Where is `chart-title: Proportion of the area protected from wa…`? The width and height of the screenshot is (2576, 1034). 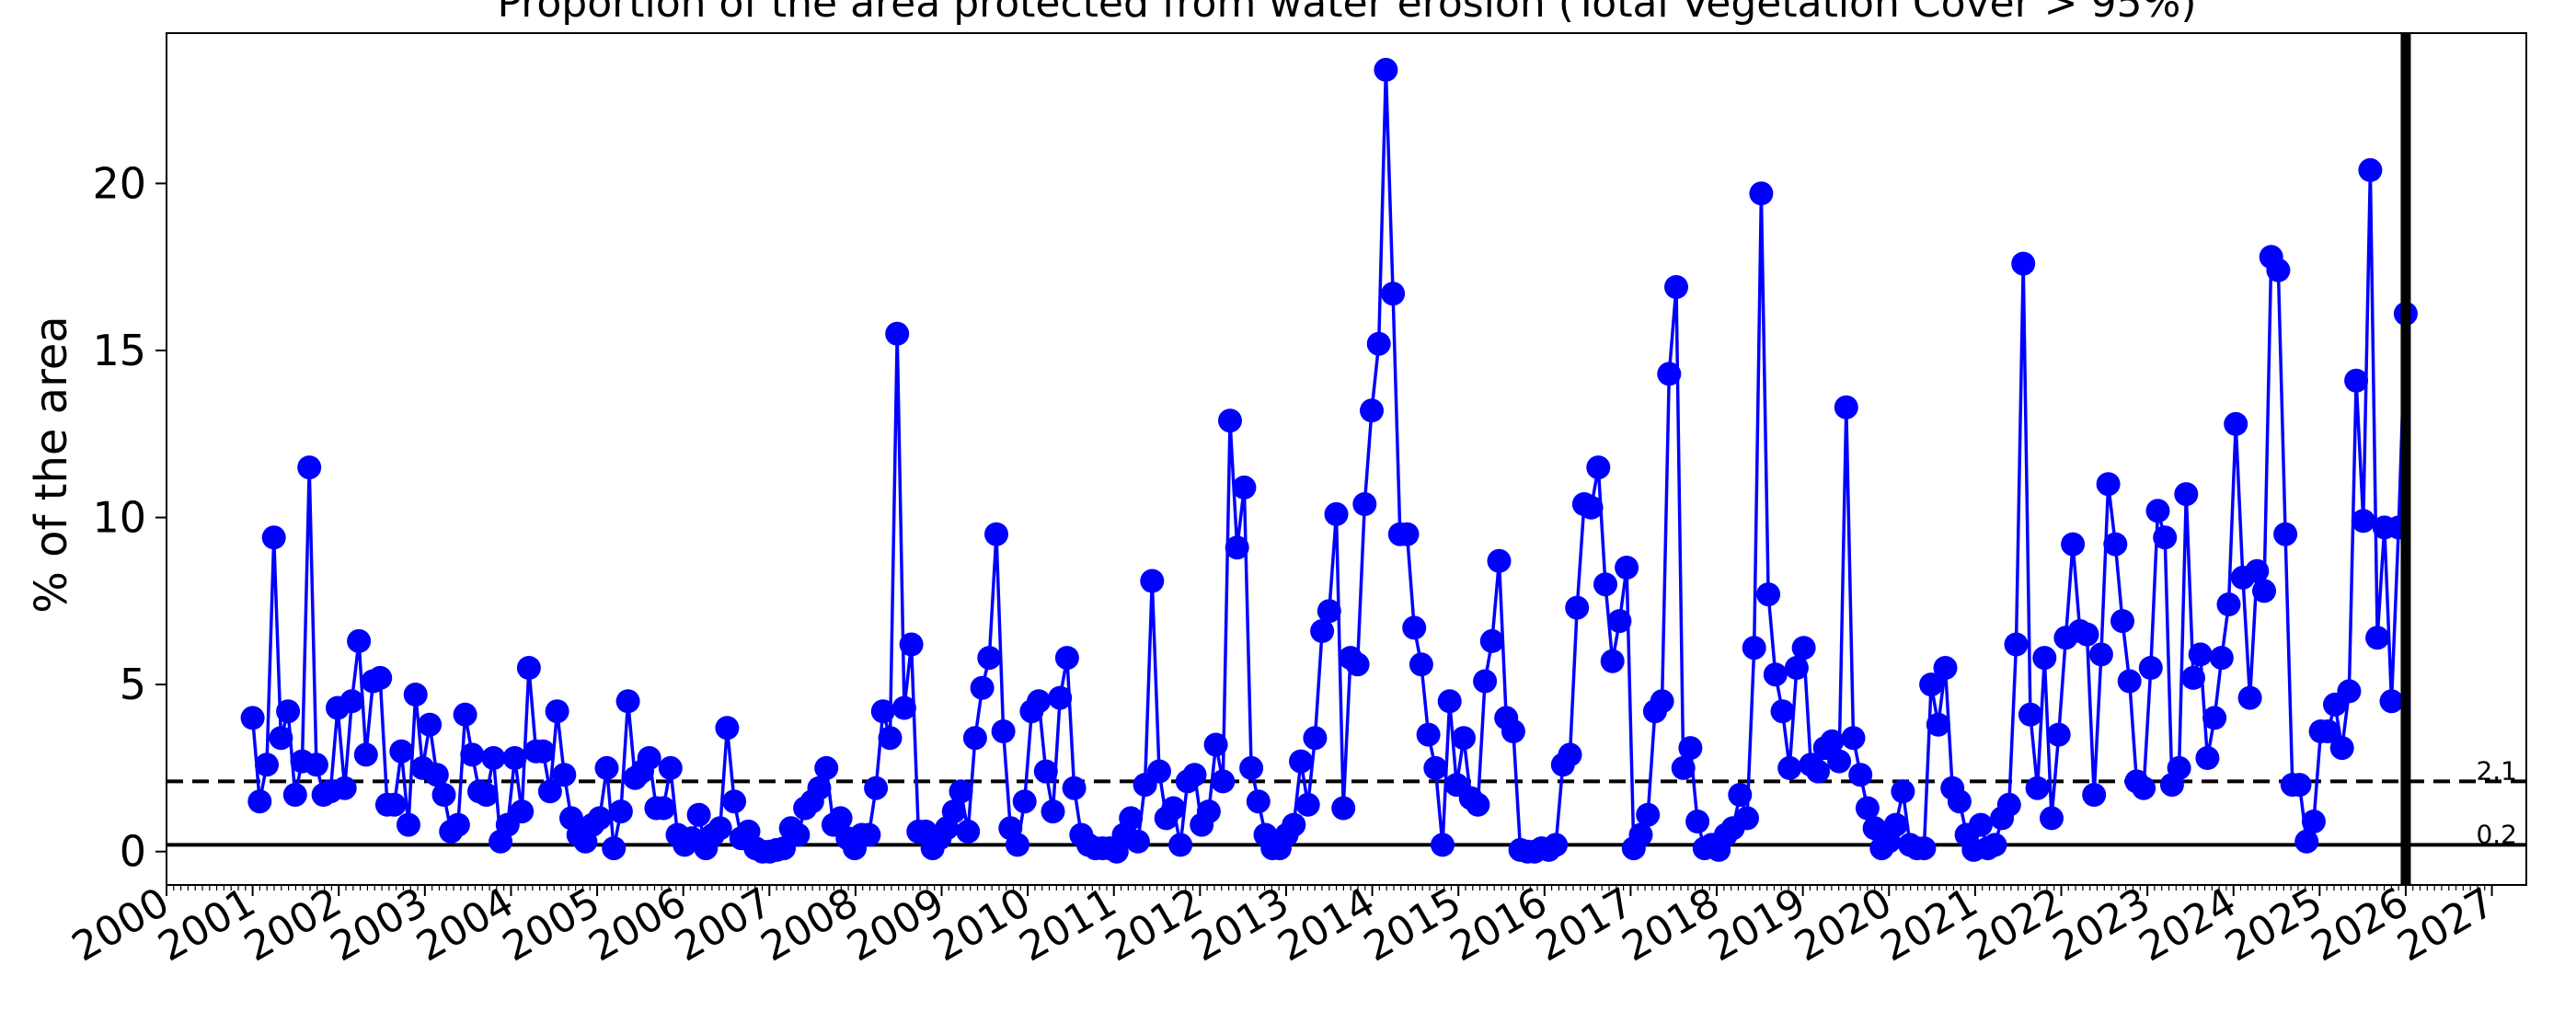 chart-title: Proportion of the area protected from wa… is located at coordinates (1346, 13).